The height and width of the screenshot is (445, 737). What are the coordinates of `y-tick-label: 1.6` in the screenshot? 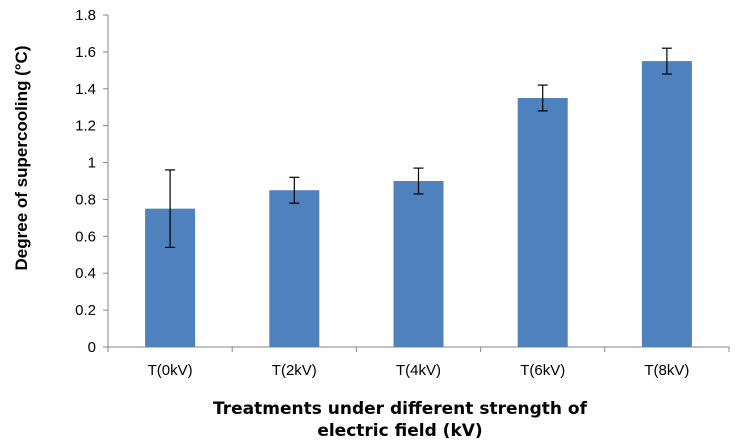 It's located at (85, 52).